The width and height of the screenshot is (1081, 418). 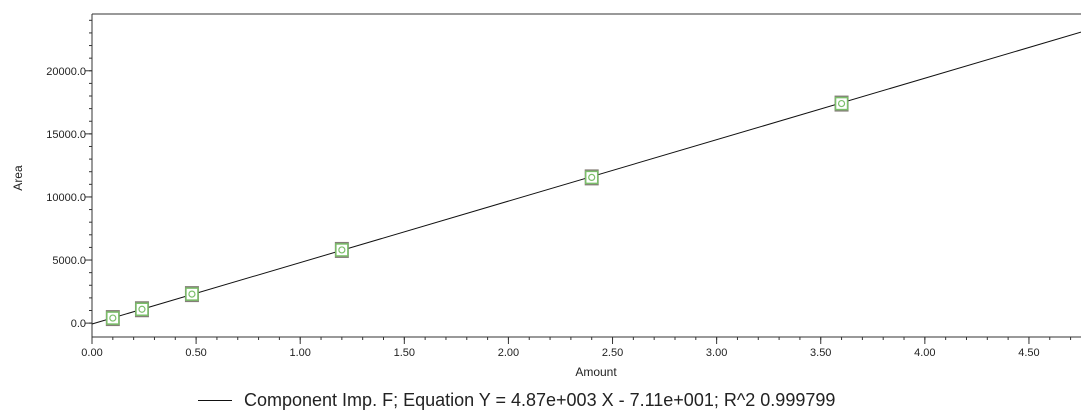 I want to click on x-tick-label: 3.50, so click(x=820, y=353).